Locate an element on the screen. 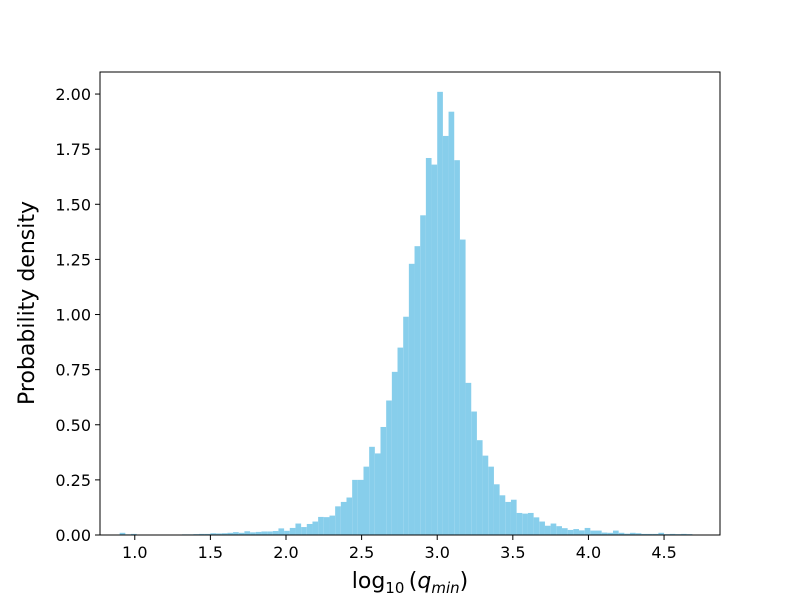 This screenshot has width=800, height=600. y-tick-label: 1.50 is located at coordinates (73, 204).